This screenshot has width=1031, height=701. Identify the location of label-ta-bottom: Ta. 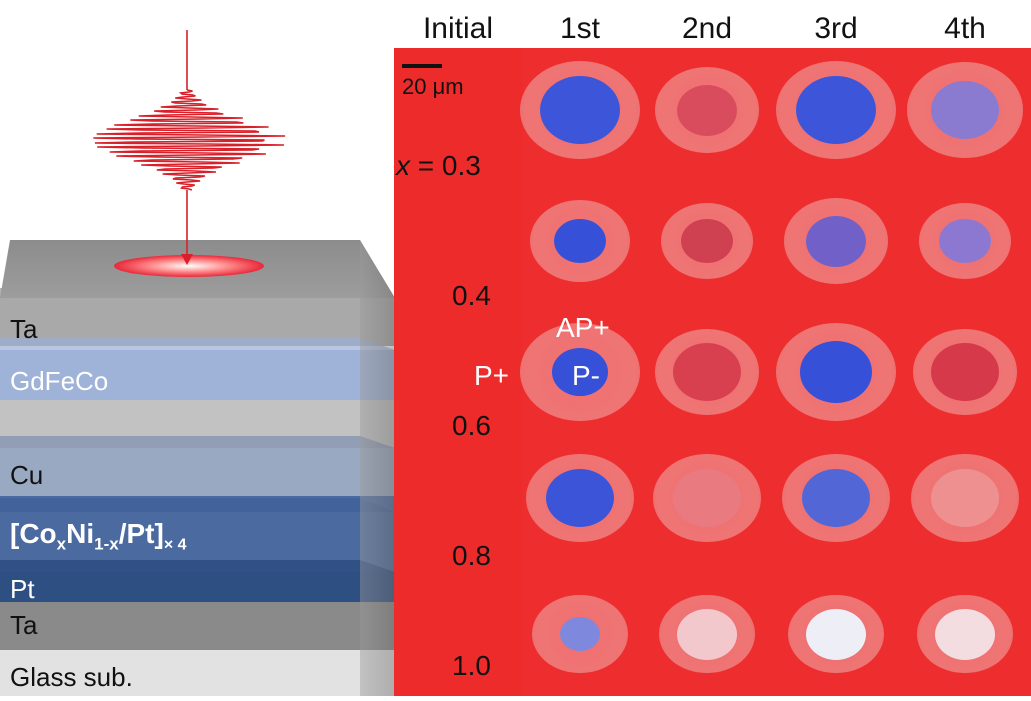
(24, 625).